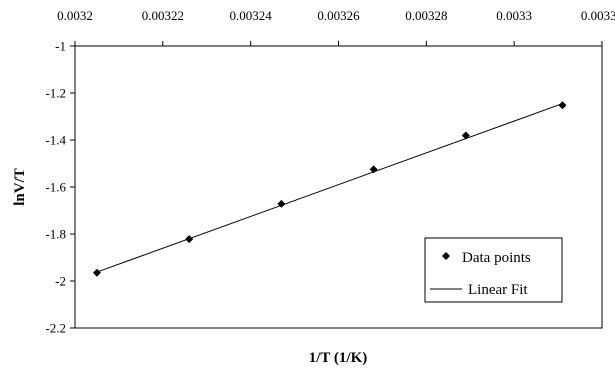 This screenshot has width=615, height=373. I want to click on legend: Data points Linear Fit, so click(493, 270).